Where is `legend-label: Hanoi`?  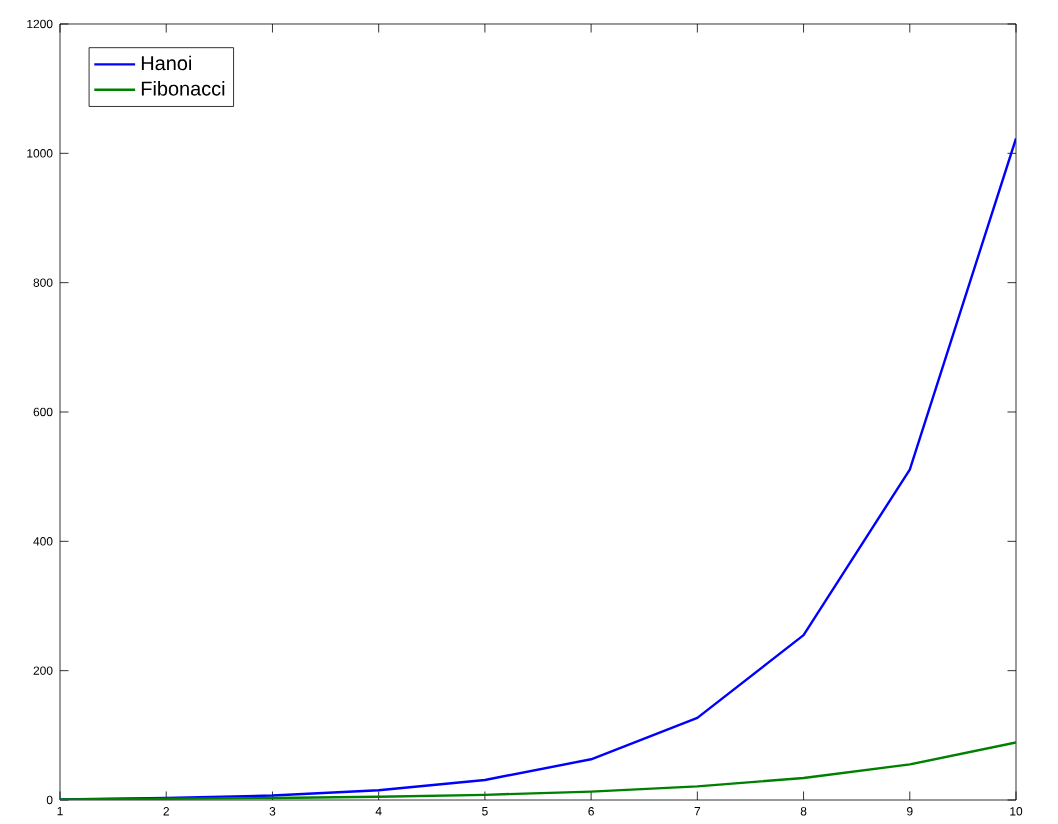 legend-label: Hanoi is located at coordinates (166, 63).